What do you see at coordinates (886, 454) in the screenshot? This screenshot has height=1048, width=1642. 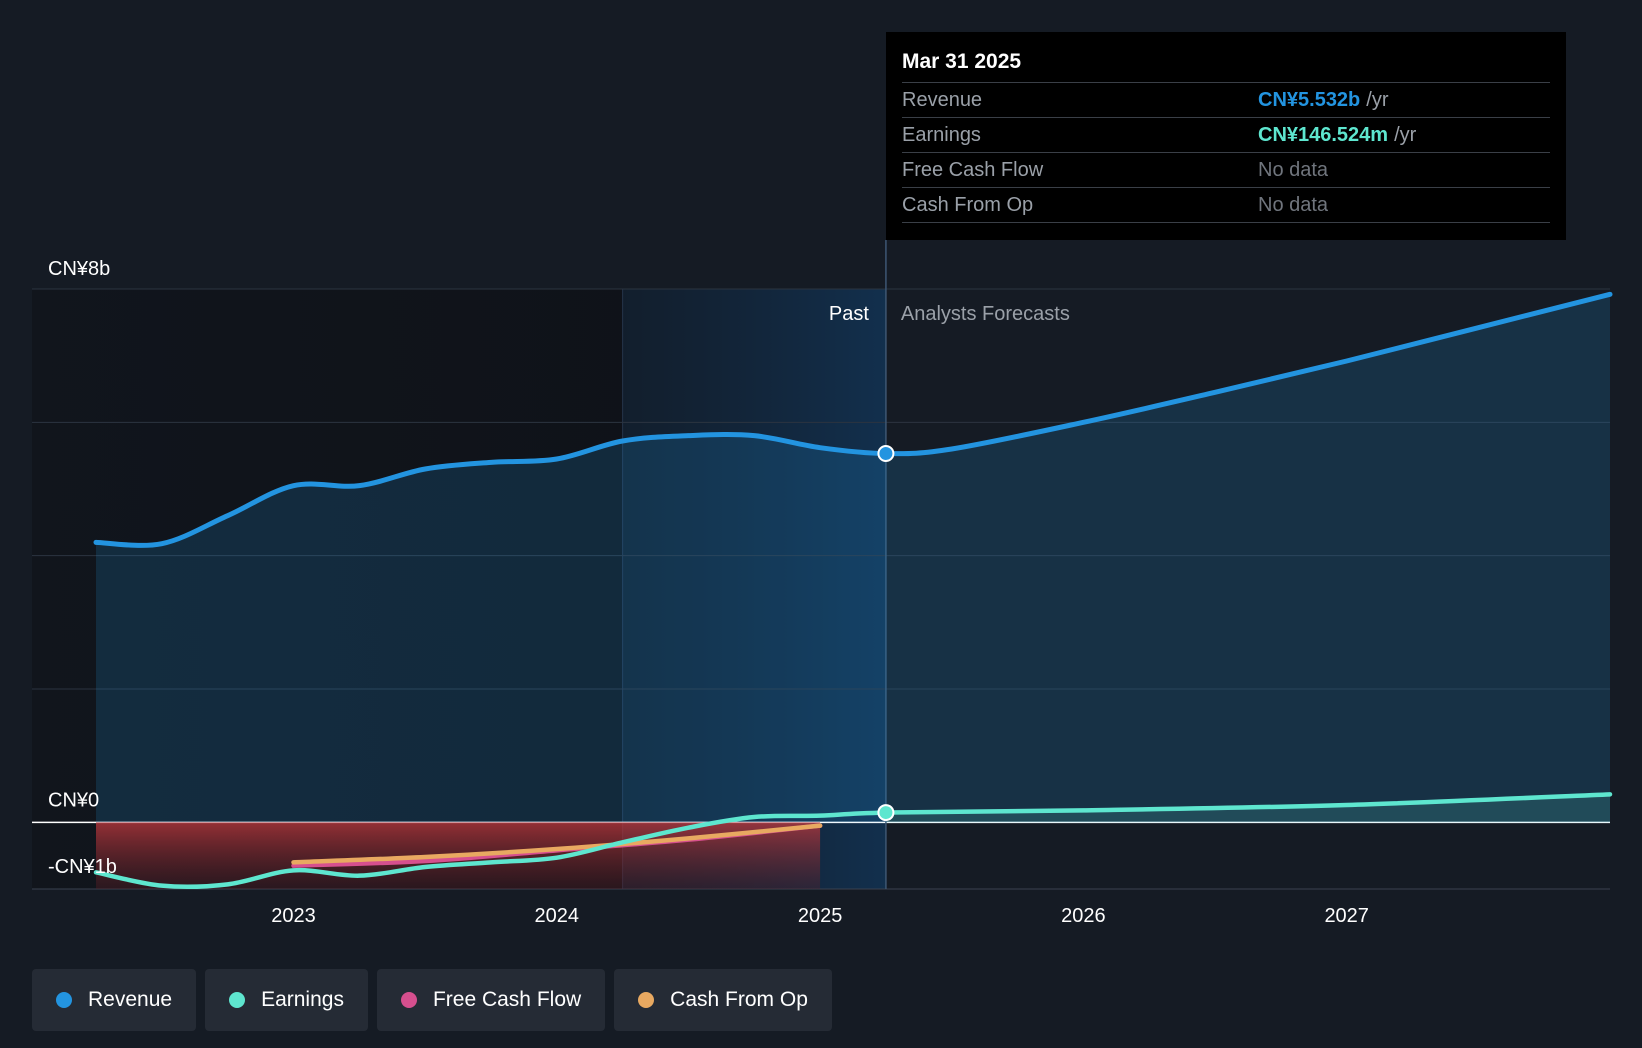 I see `revenue-marker` at bounding box center [886, 454].